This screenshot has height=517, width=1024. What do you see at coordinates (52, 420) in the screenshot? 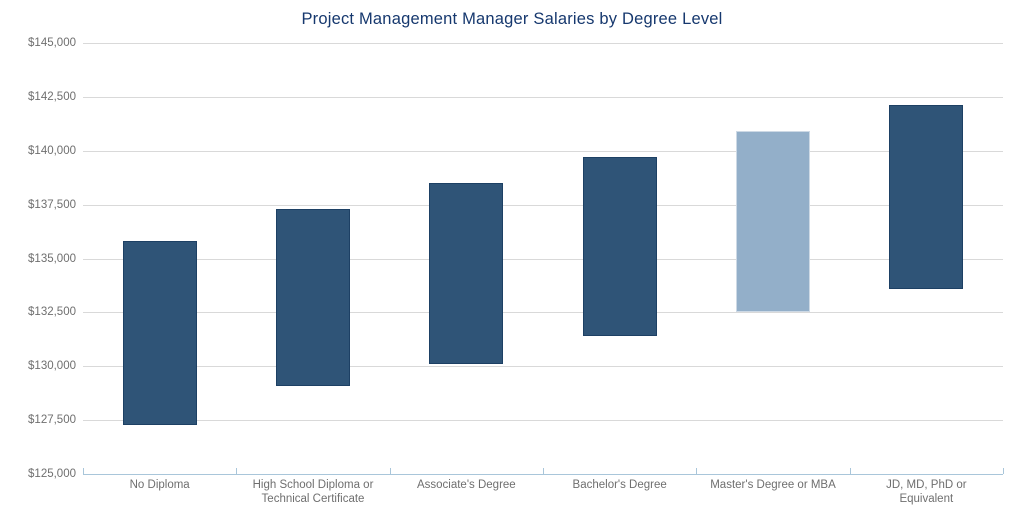
I see `y-axis-tick-label: $127,500` at bounding box center [52, 420].